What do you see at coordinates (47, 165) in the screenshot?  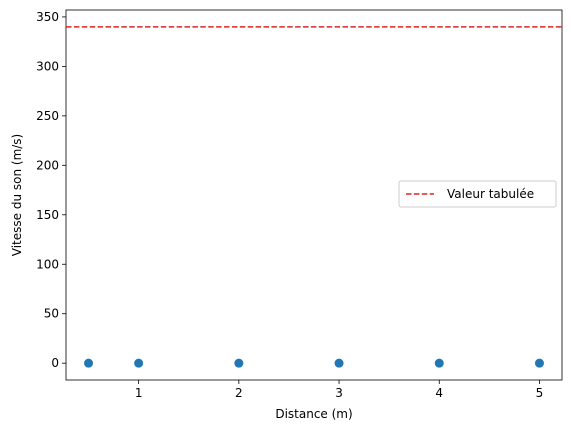 I see `y-tick-label: 200` at bounding box center [47, 165].